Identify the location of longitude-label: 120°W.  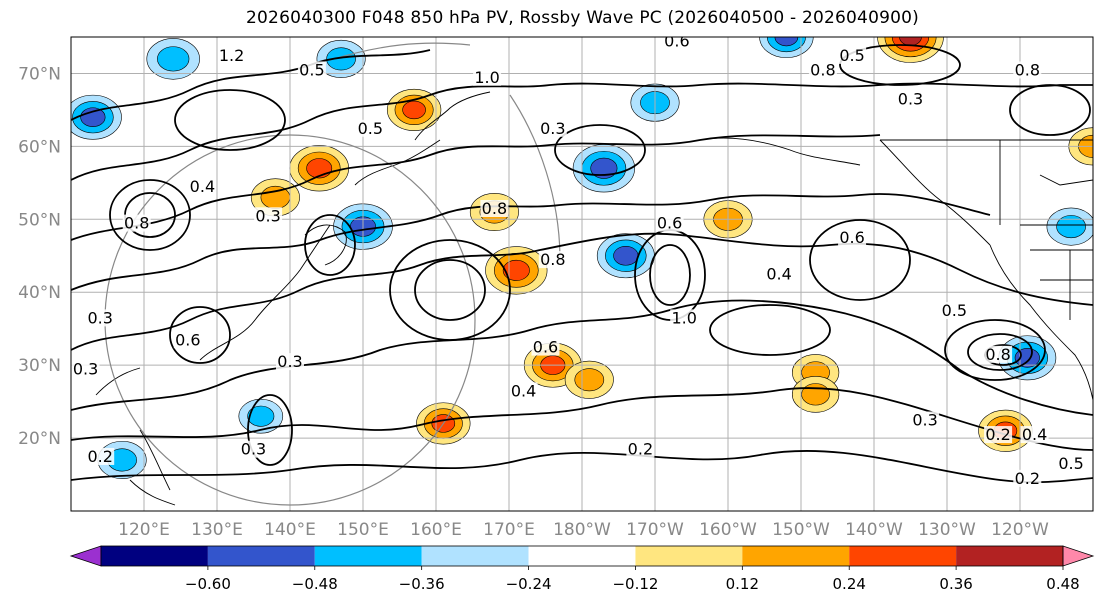
(1020, 530).